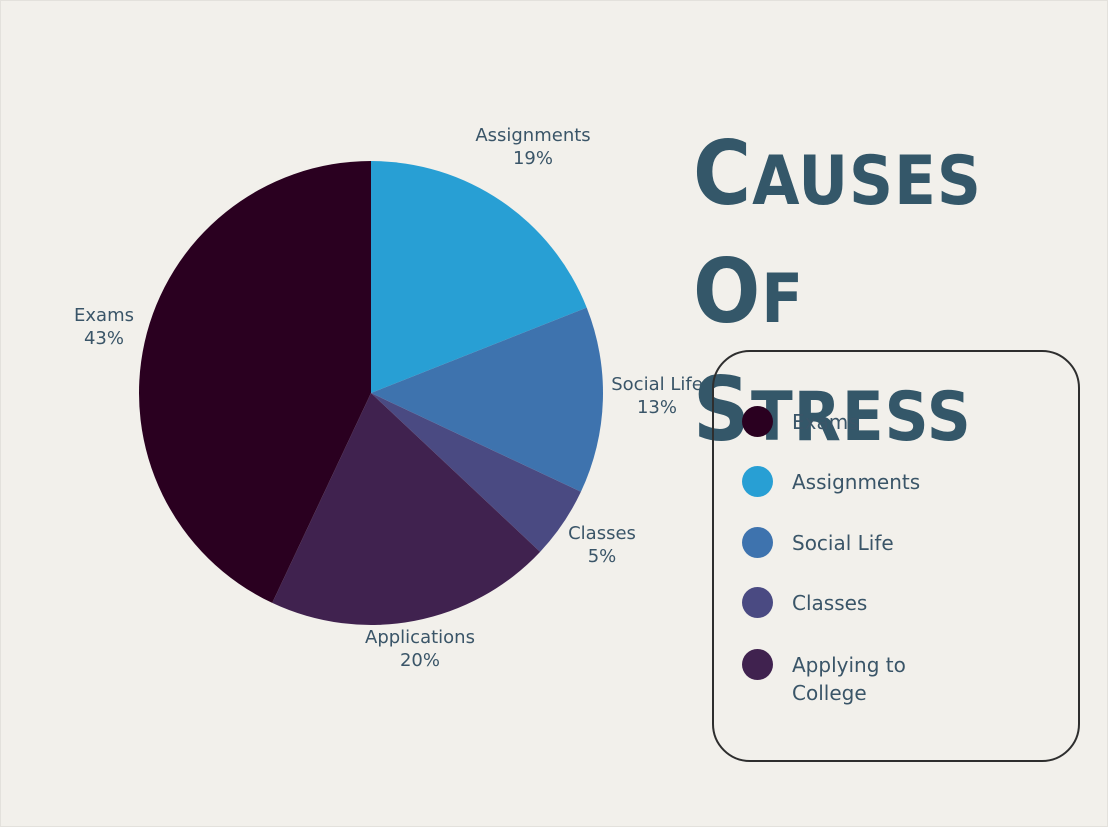 The width and height of the screenshot is (1108, 827). Describe the element at coordinates (602, 556) in the screenshot. I see `slice-value-classes: 5%` at that location.